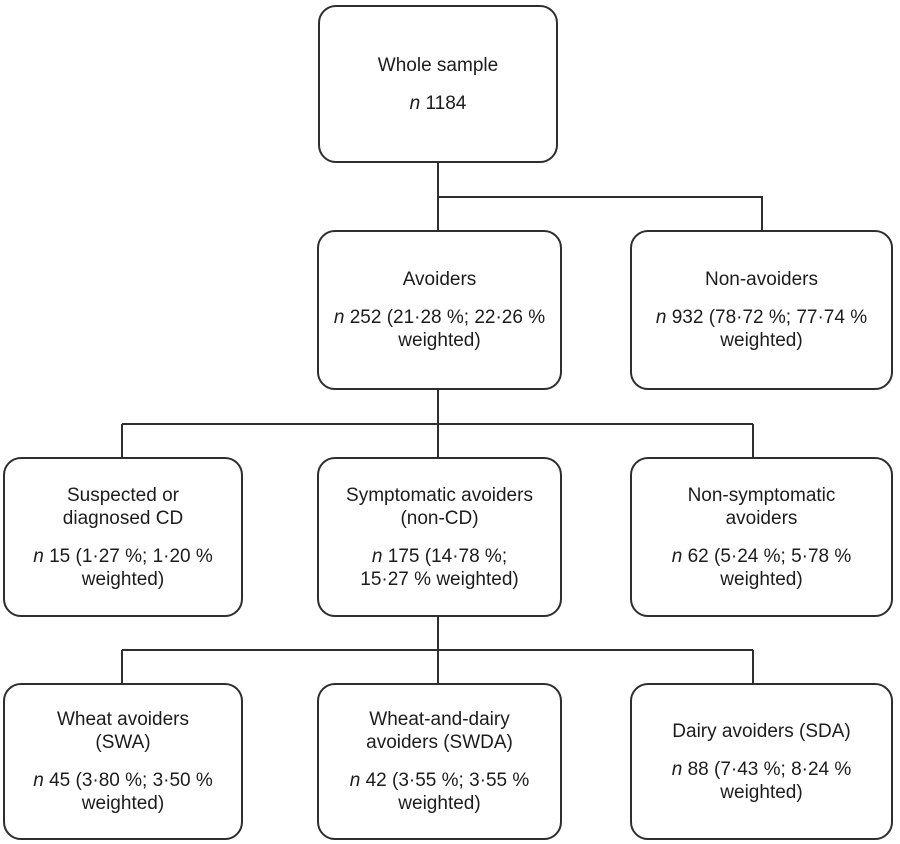 Image resolution: width=900 pixels, height=844 pixels. Describe the element at coordinates (761, 329) in the screenshot. I see `node-stats: n 932 (78·72 %; 77·74 % weighted)` at that location.